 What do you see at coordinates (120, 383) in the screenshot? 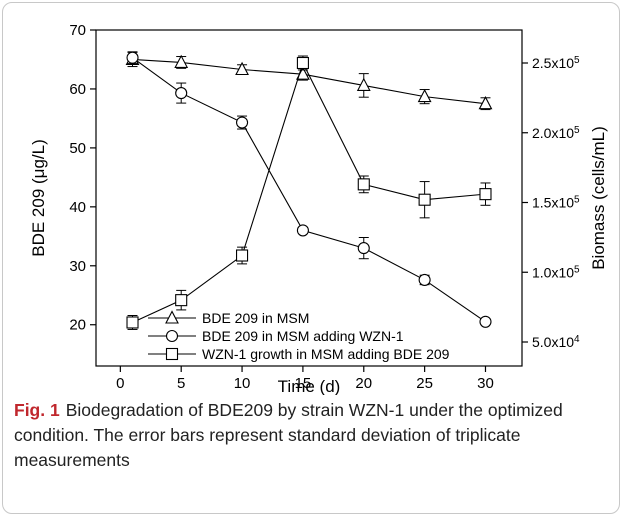
I see `x-tick-label: 0` at bounding box center [120, 383].